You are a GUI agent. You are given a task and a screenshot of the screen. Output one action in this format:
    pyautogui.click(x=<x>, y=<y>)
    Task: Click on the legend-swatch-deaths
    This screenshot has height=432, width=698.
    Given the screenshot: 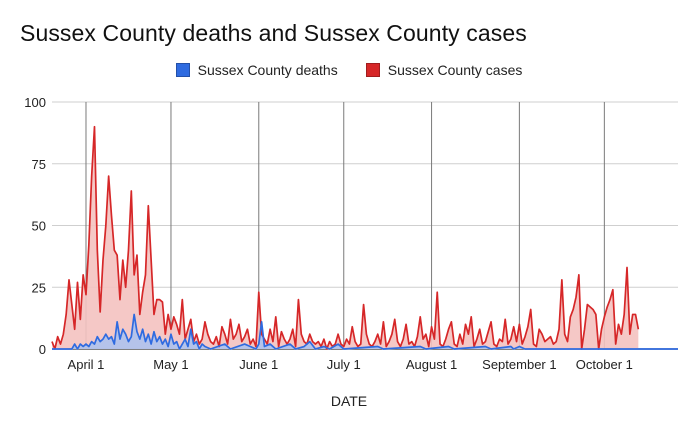 What is the action you would take?
    pyautogui.click(x=182, y=70)
    